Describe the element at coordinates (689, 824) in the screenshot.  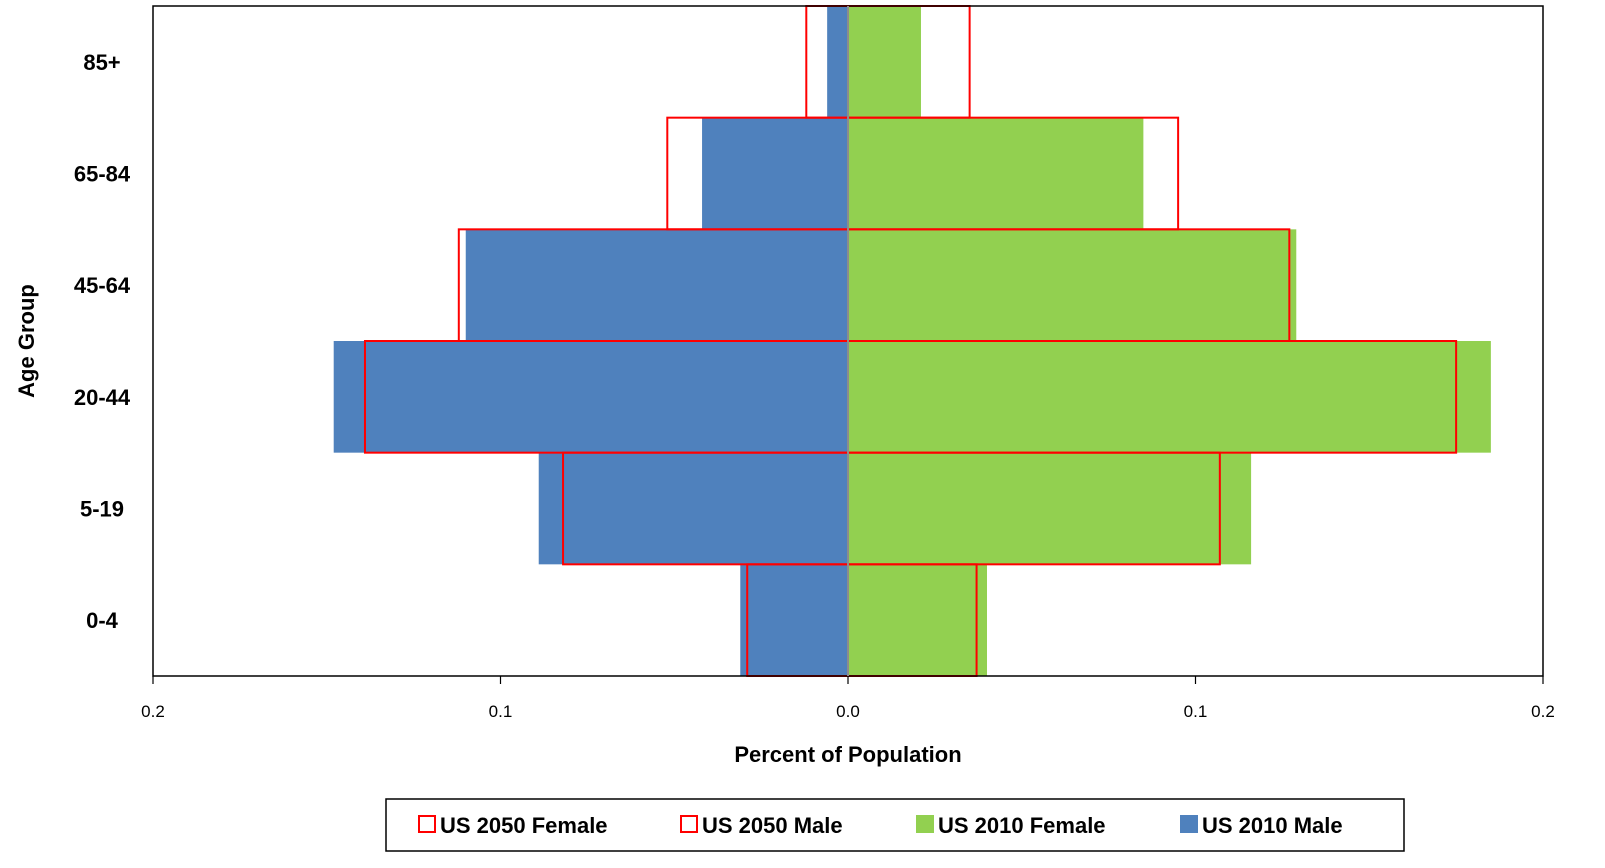
I see `legend-swatch-us-2050-male` at that location.